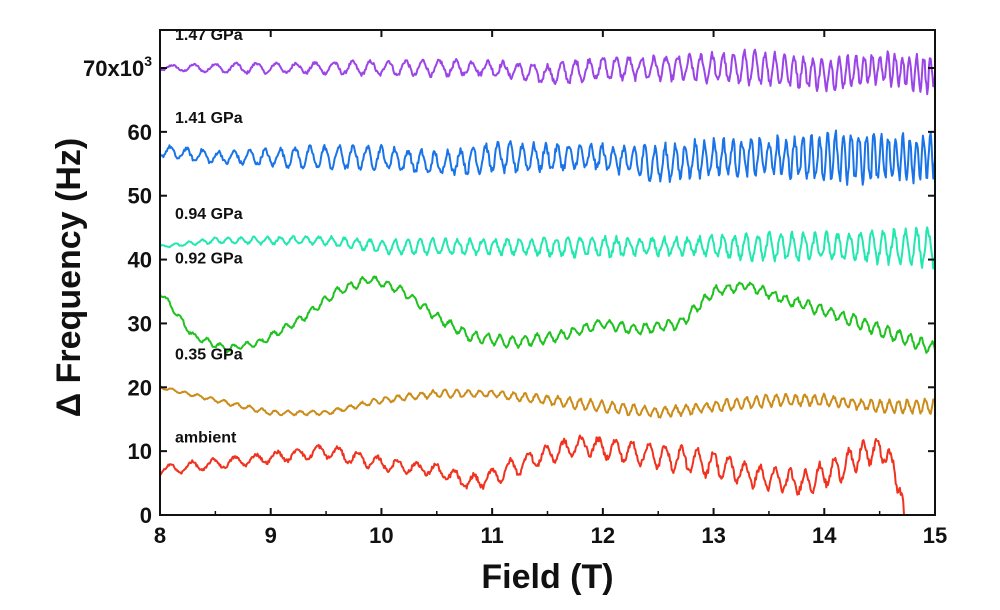 This screenshot has width=1000, height=610. Describe the element at coordinates (713, 535) in the screenshot. I see `x-tick-label: 13` at that location.